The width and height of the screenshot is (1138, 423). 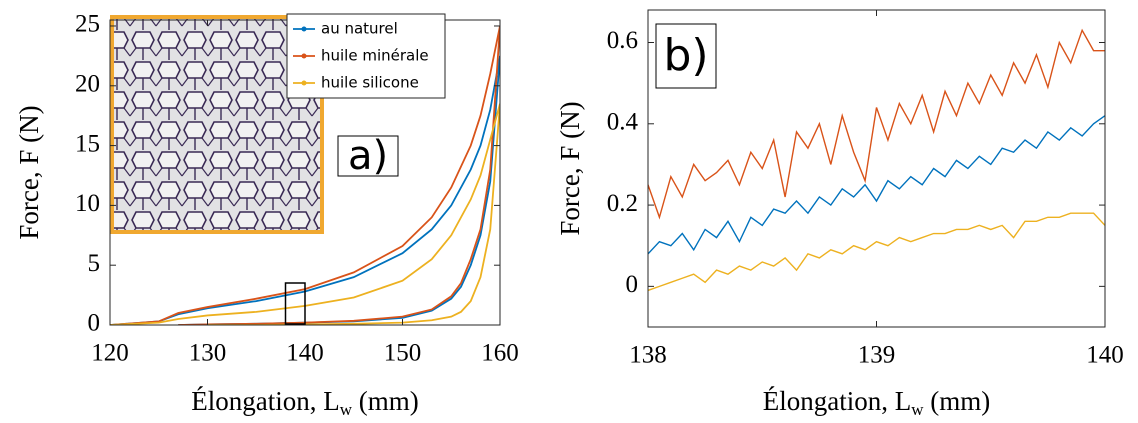 I want to click on panel-annotation: a), so click(x=368, y=156).